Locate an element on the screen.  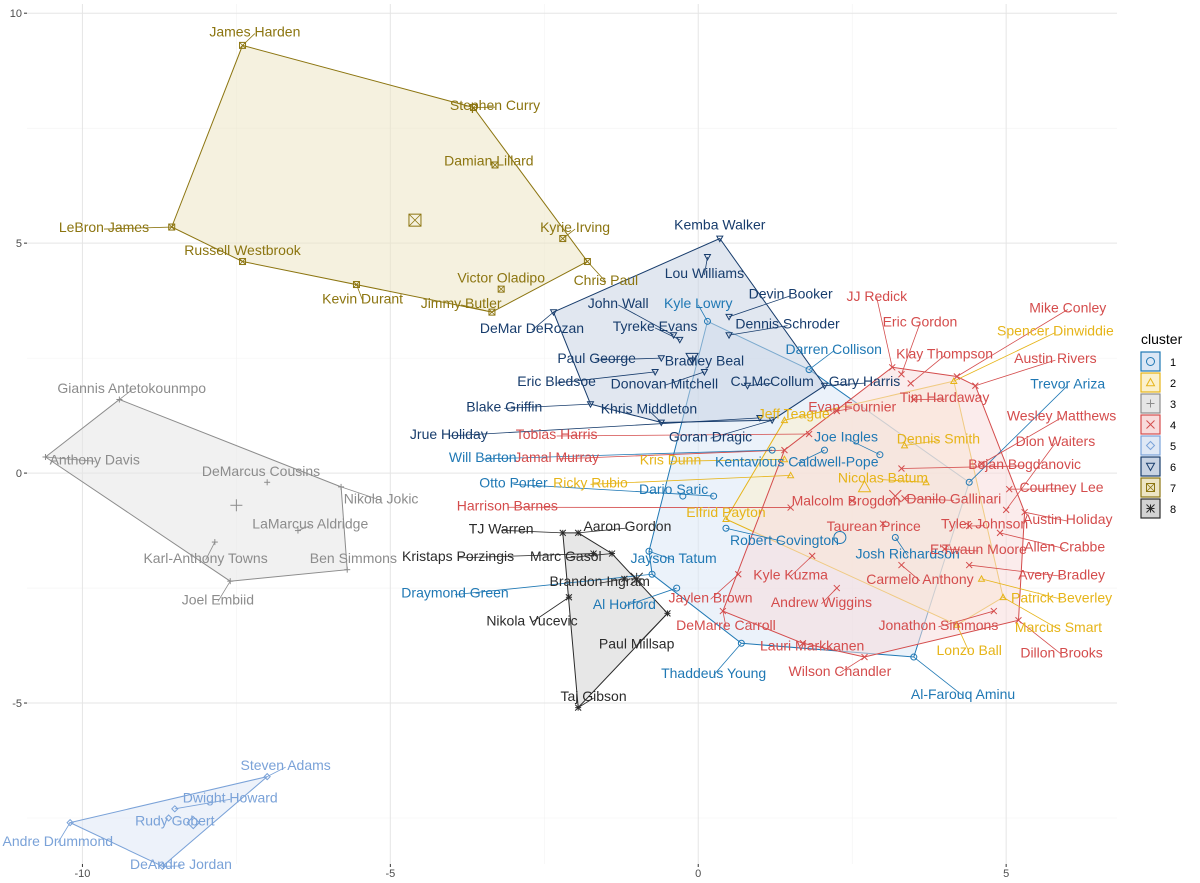
point-label: Joe Ingles is located at coordinates (846, 436).